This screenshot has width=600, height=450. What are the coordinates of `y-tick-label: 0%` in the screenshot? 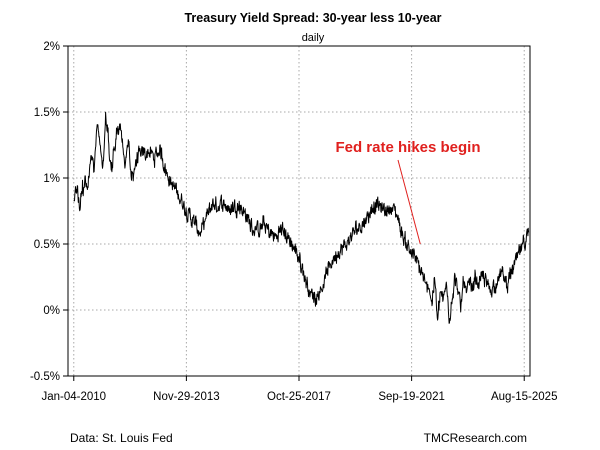 It's located at (51, 311).